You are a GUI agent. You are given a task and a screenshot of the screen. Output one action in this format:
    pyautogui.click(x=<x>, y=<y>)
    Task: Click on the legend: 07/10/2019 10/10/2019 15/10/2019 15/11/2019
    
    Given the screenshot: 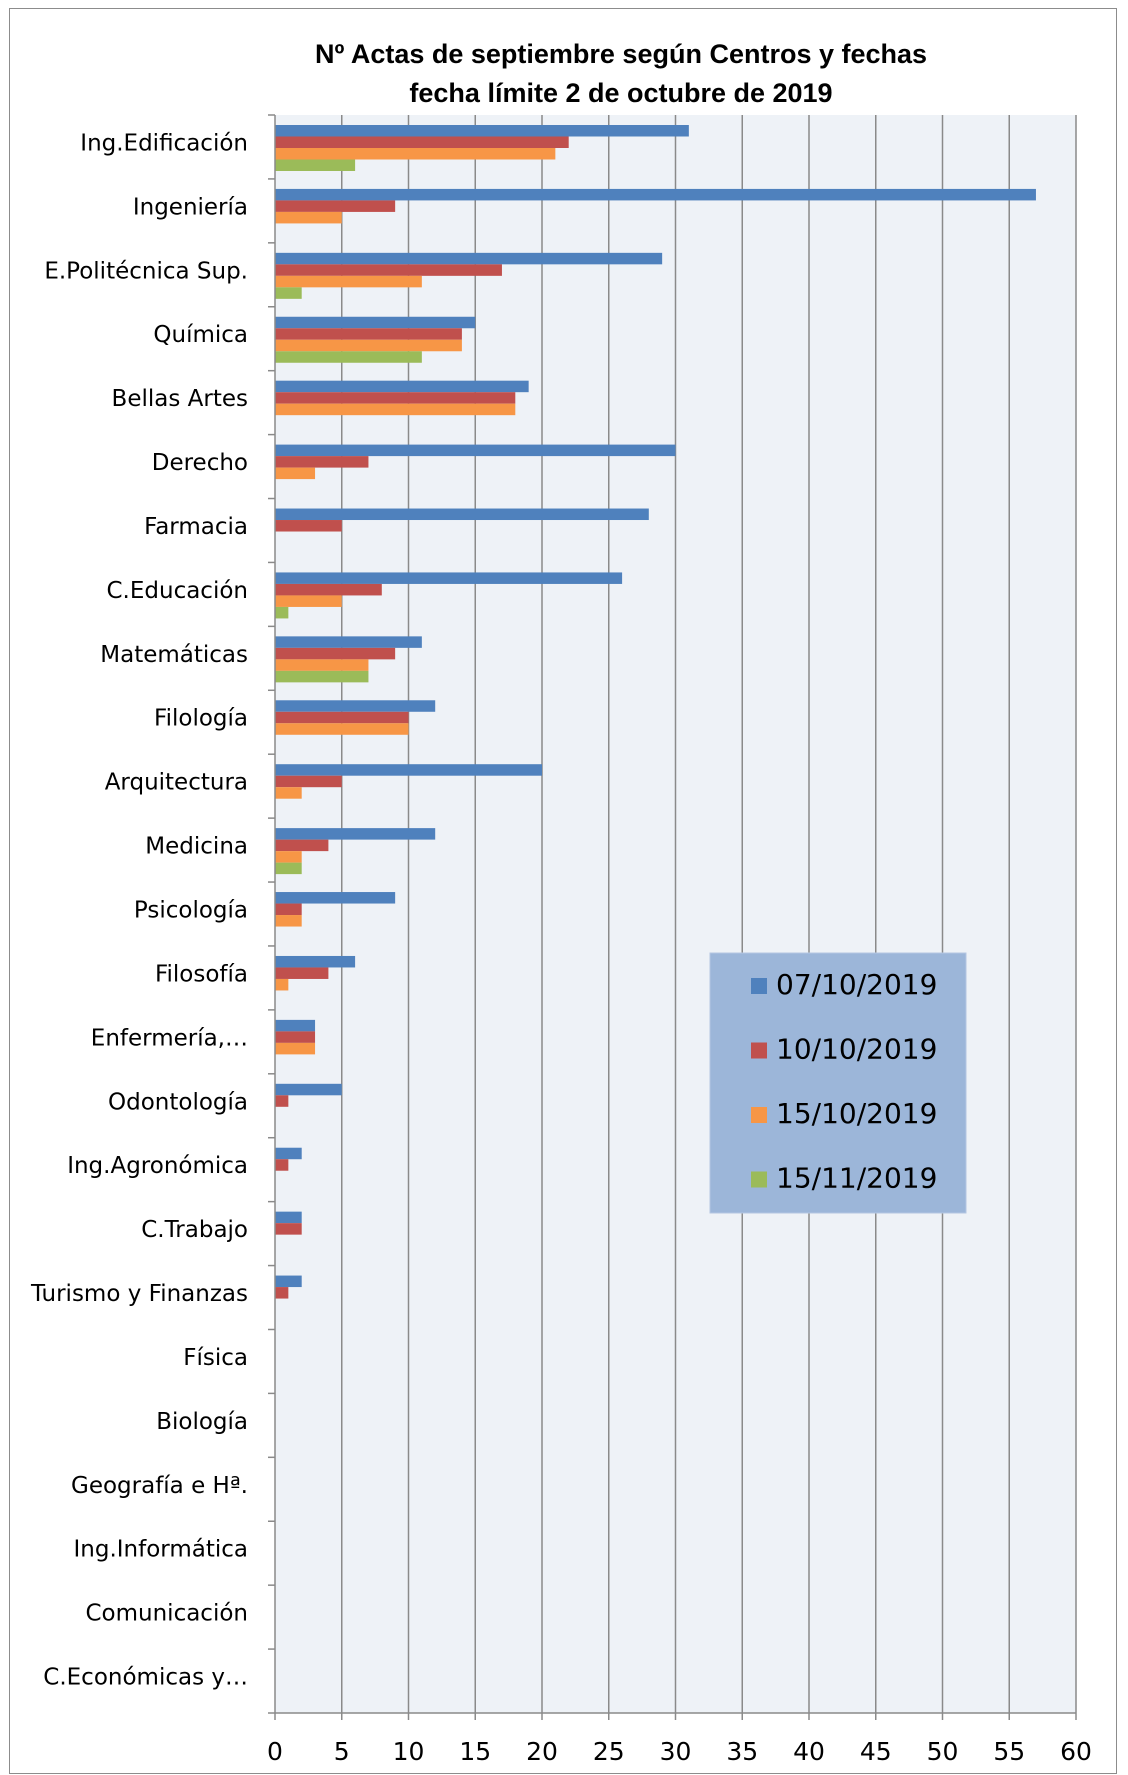 What is the action you would take?
    pyautogui.click(x=838, y=1083)
    